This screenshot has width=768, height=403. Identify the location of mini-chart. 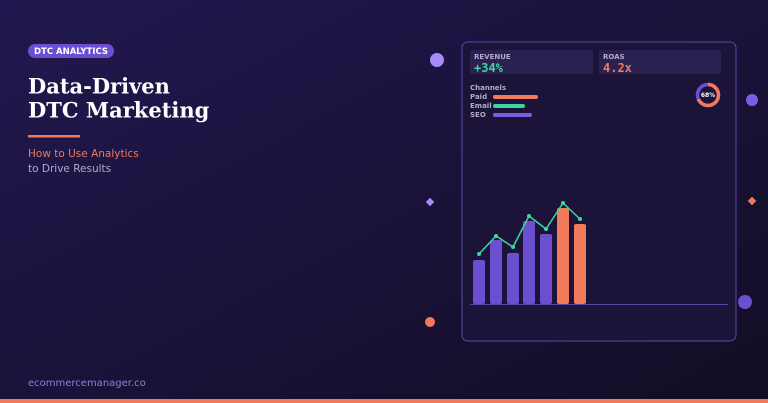
(599, 253).